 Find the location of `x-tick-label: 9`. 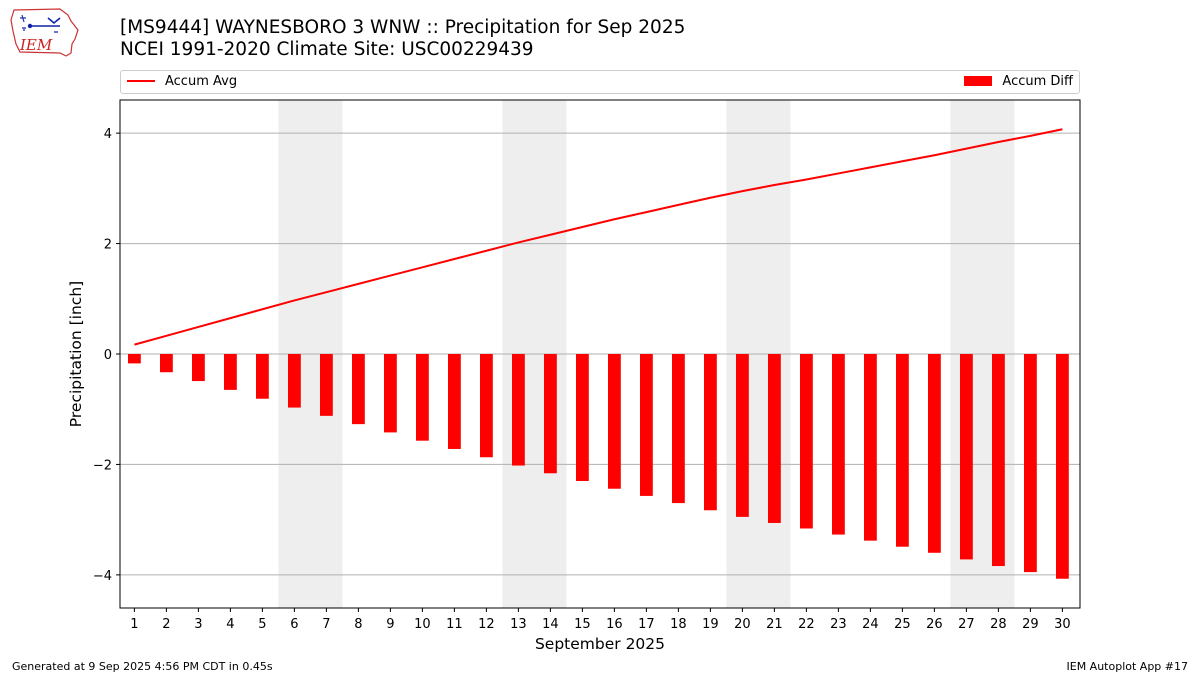

x-tick-label: 9 is located at coordinates (390, 624).